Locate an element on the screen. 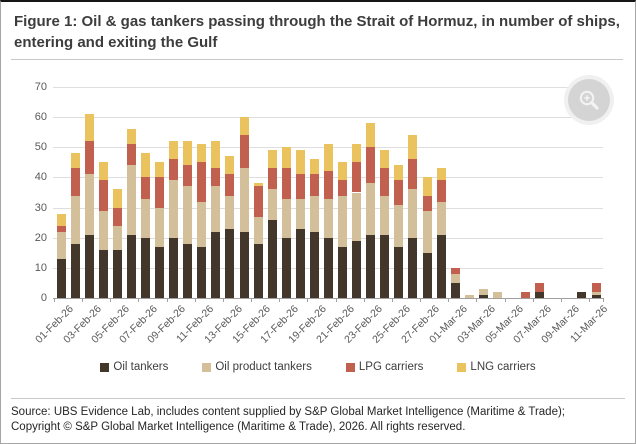 This screenshot has height=444, width=636. legend-label: LNG carriers is located at coordinates (503, 367).